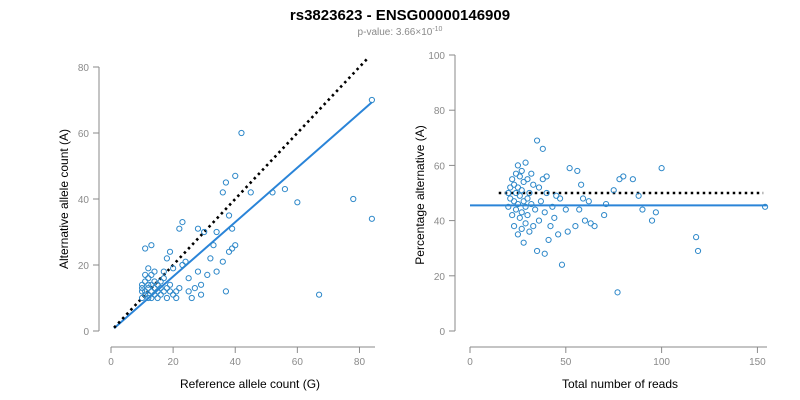  I want to click on x-tick-label: 100, so click(661, 362).